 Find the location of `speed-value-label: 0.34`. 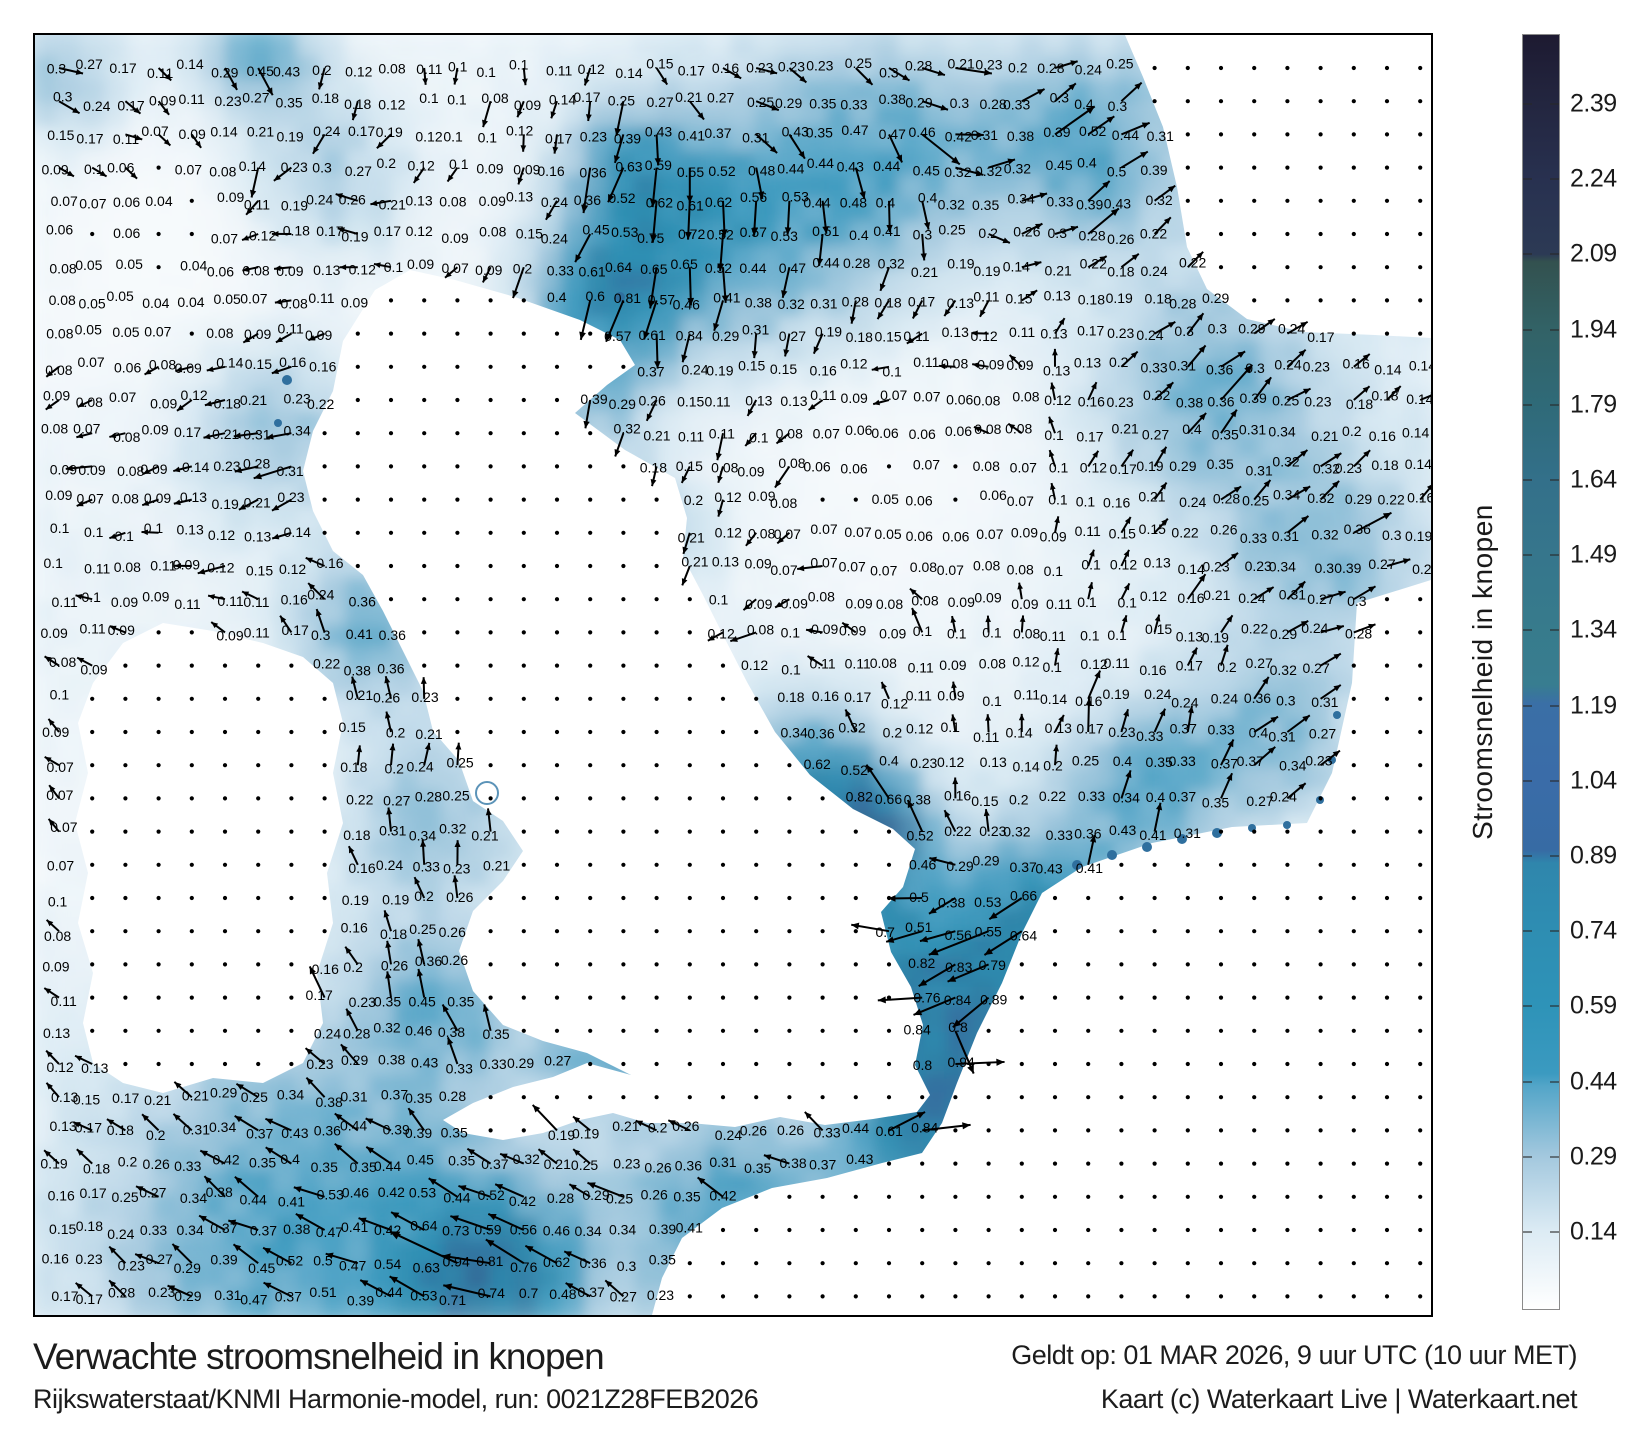

speed-value-label: 0.34 is located at coordinates (587, 1231).